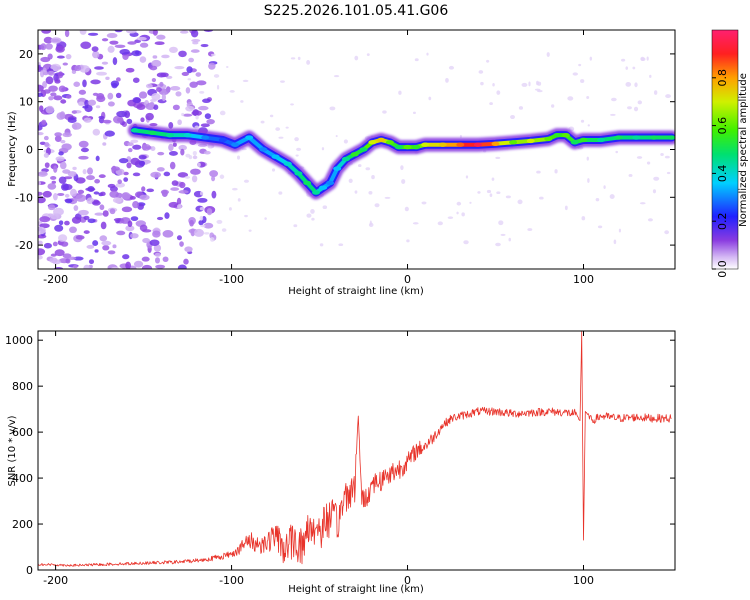 The width and height of the screenshot is (750, 600). I want to click on spectrogram-x-tick-label: 100, so click(583, 279).